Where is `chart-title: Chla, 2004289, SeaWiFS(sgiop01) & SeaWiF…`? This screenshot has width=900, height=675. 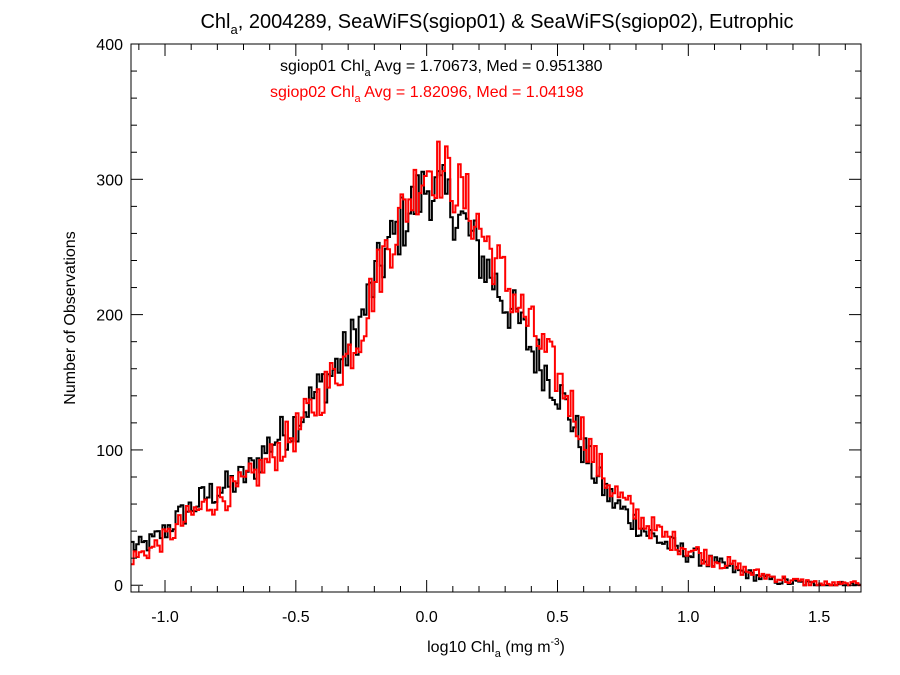
chart-title: Chla, 2004289, SeaWiFS(sgiop01) & SeaWiF… is located at coordinates (496, 24).